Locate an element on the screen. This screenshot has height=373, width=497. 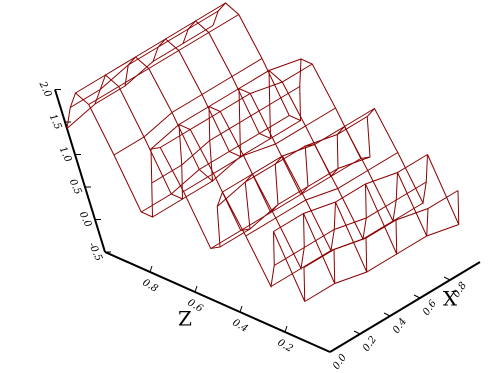
y-axis is located at coordinates (80, 171).